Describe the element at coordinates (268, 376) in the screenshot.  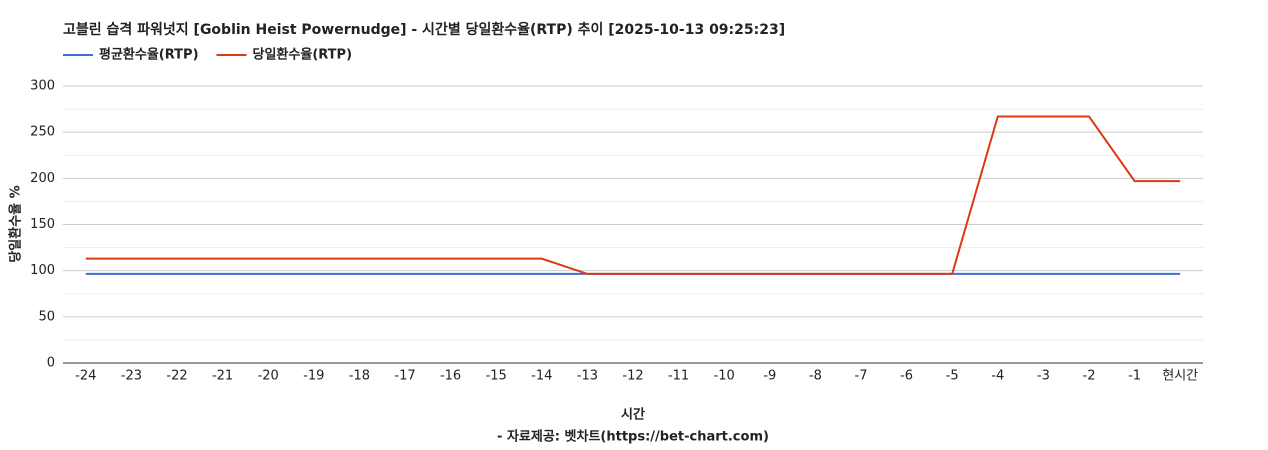
I see `x-tick-label: -20` at that location.